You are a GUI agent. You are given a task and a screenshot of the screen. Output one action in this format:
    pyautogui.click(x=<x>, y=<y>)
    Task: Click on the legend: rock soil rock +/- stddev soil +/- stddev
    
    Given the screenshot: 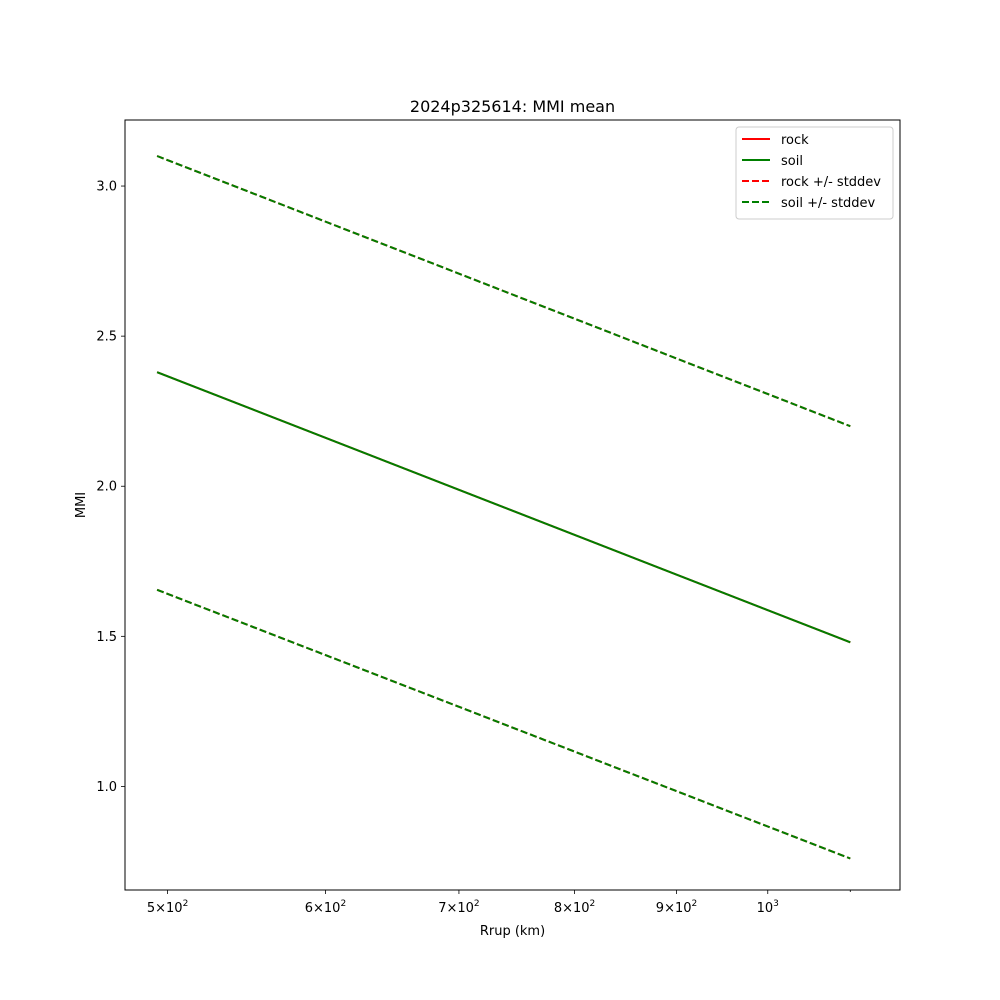 What is the action you would take?
    pyautogui.click(x=814, y=173)
    